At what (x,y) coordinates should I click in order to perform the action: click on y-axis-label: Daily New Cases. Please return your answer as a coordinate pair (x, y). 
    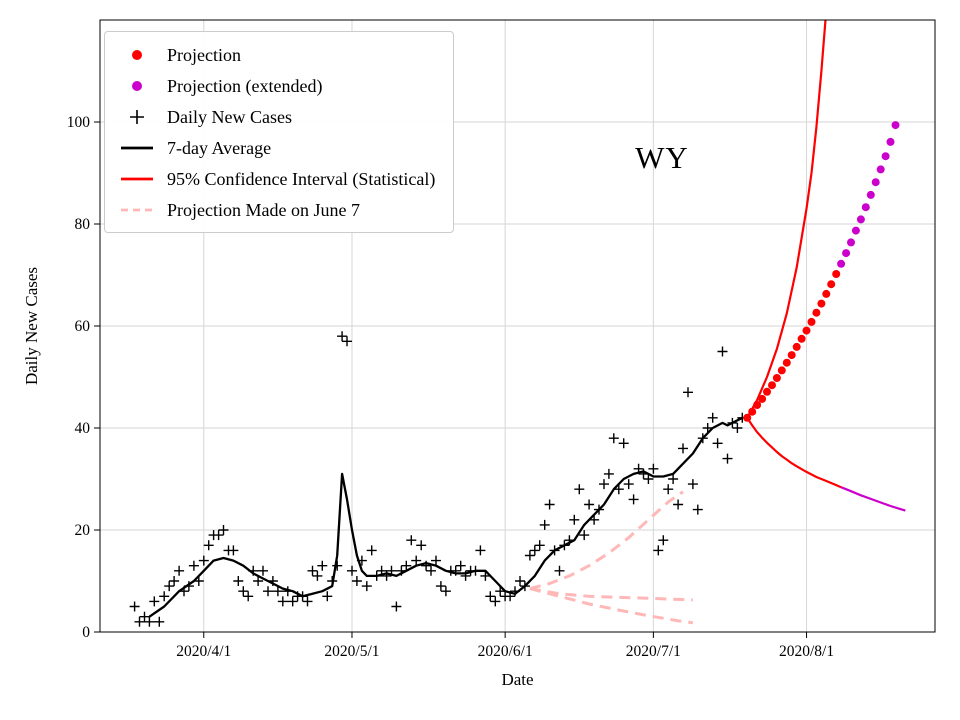
    Looking at the image, I should click on (31, 326).